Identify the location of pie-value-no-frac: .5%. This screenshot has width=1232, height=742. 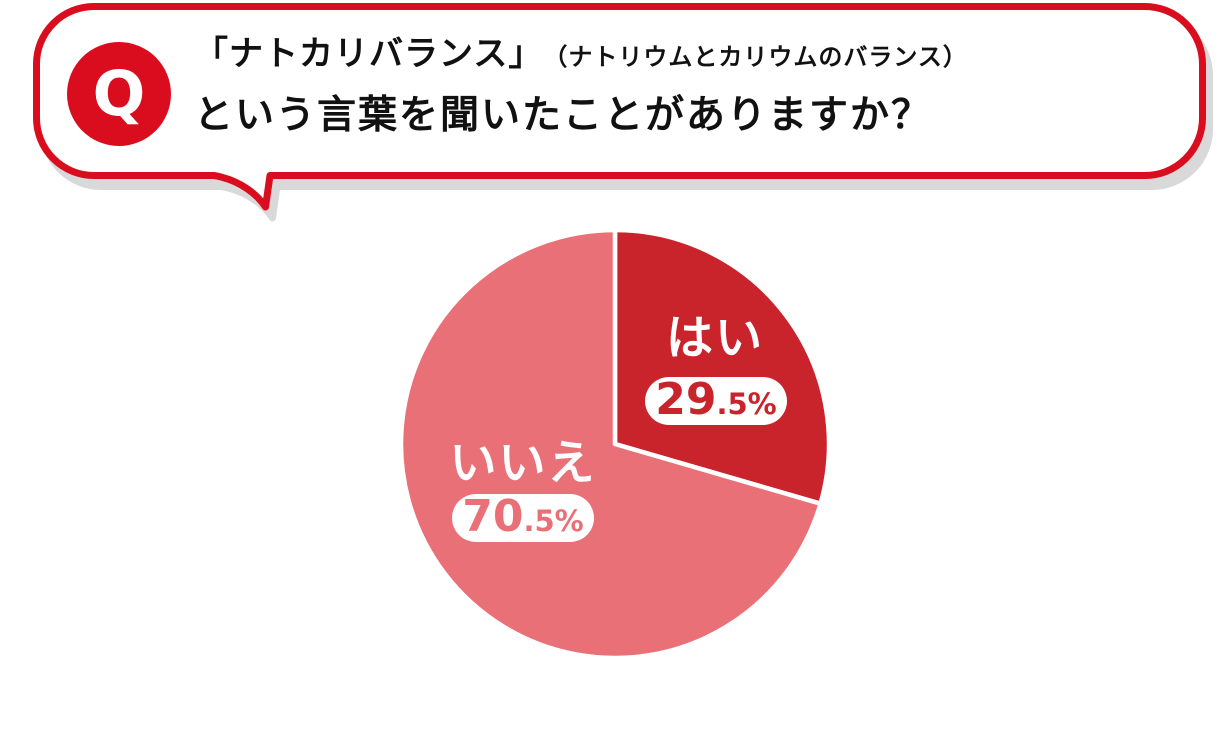
(553, 521).